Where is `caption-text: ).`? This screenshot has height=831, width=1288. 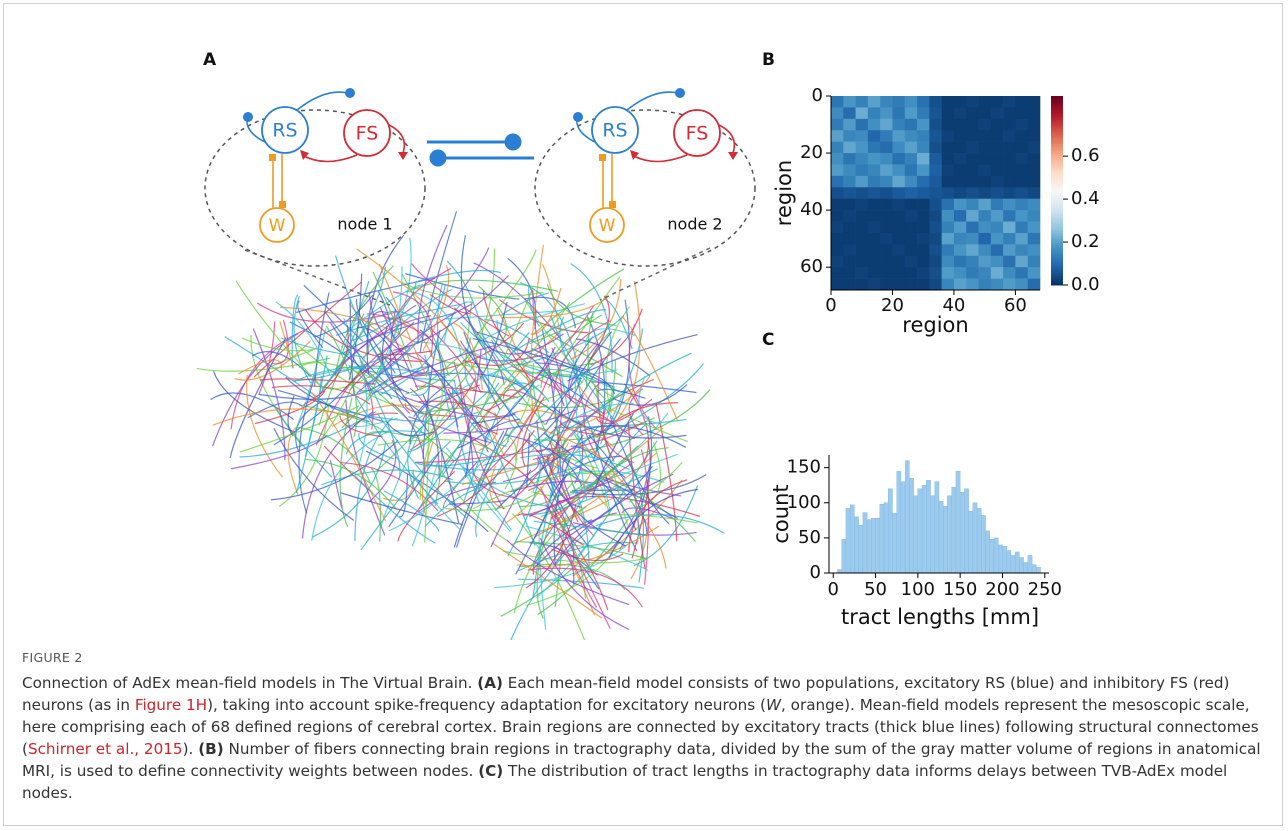 caption-text: ). is located at coordinates (190, 749).